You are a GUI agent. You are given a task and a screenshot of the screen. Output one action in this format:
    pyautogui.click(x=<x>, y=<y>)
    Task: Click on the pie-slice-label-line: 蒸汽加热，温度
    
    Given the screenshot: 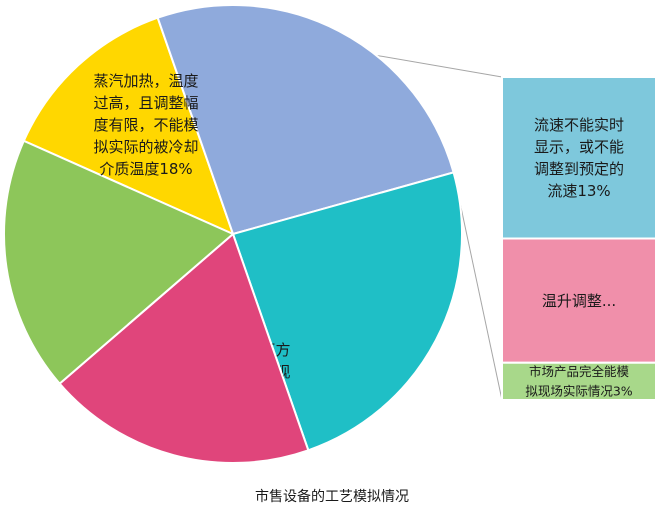 What is the action you would take?
    pyautogui.click(x=145, y=81)
    